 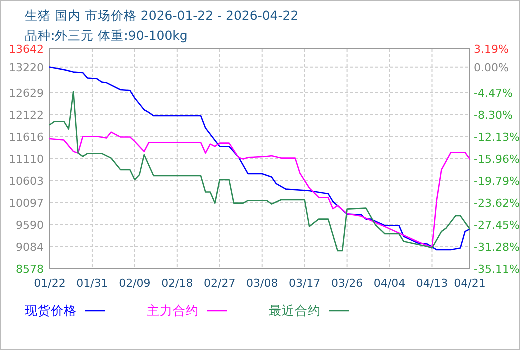 What do you see at coordinates (26, 67) in the screenshot?
I see `y-tick-label: 13220` at bounding box center [26, 67].